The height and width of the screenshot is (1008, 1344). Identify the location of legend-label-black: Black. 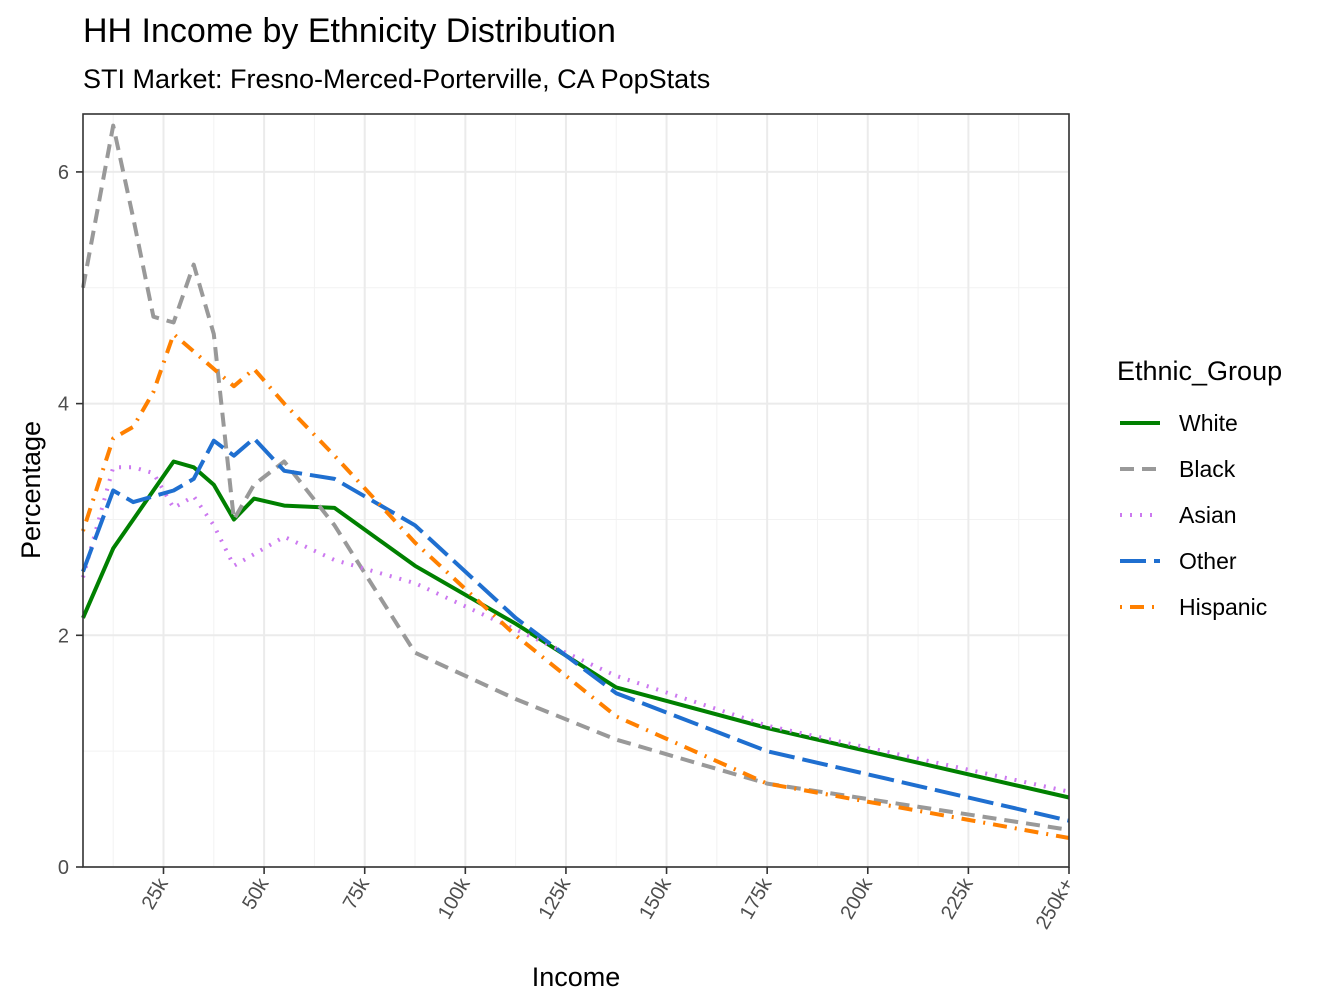
(1207, 469).